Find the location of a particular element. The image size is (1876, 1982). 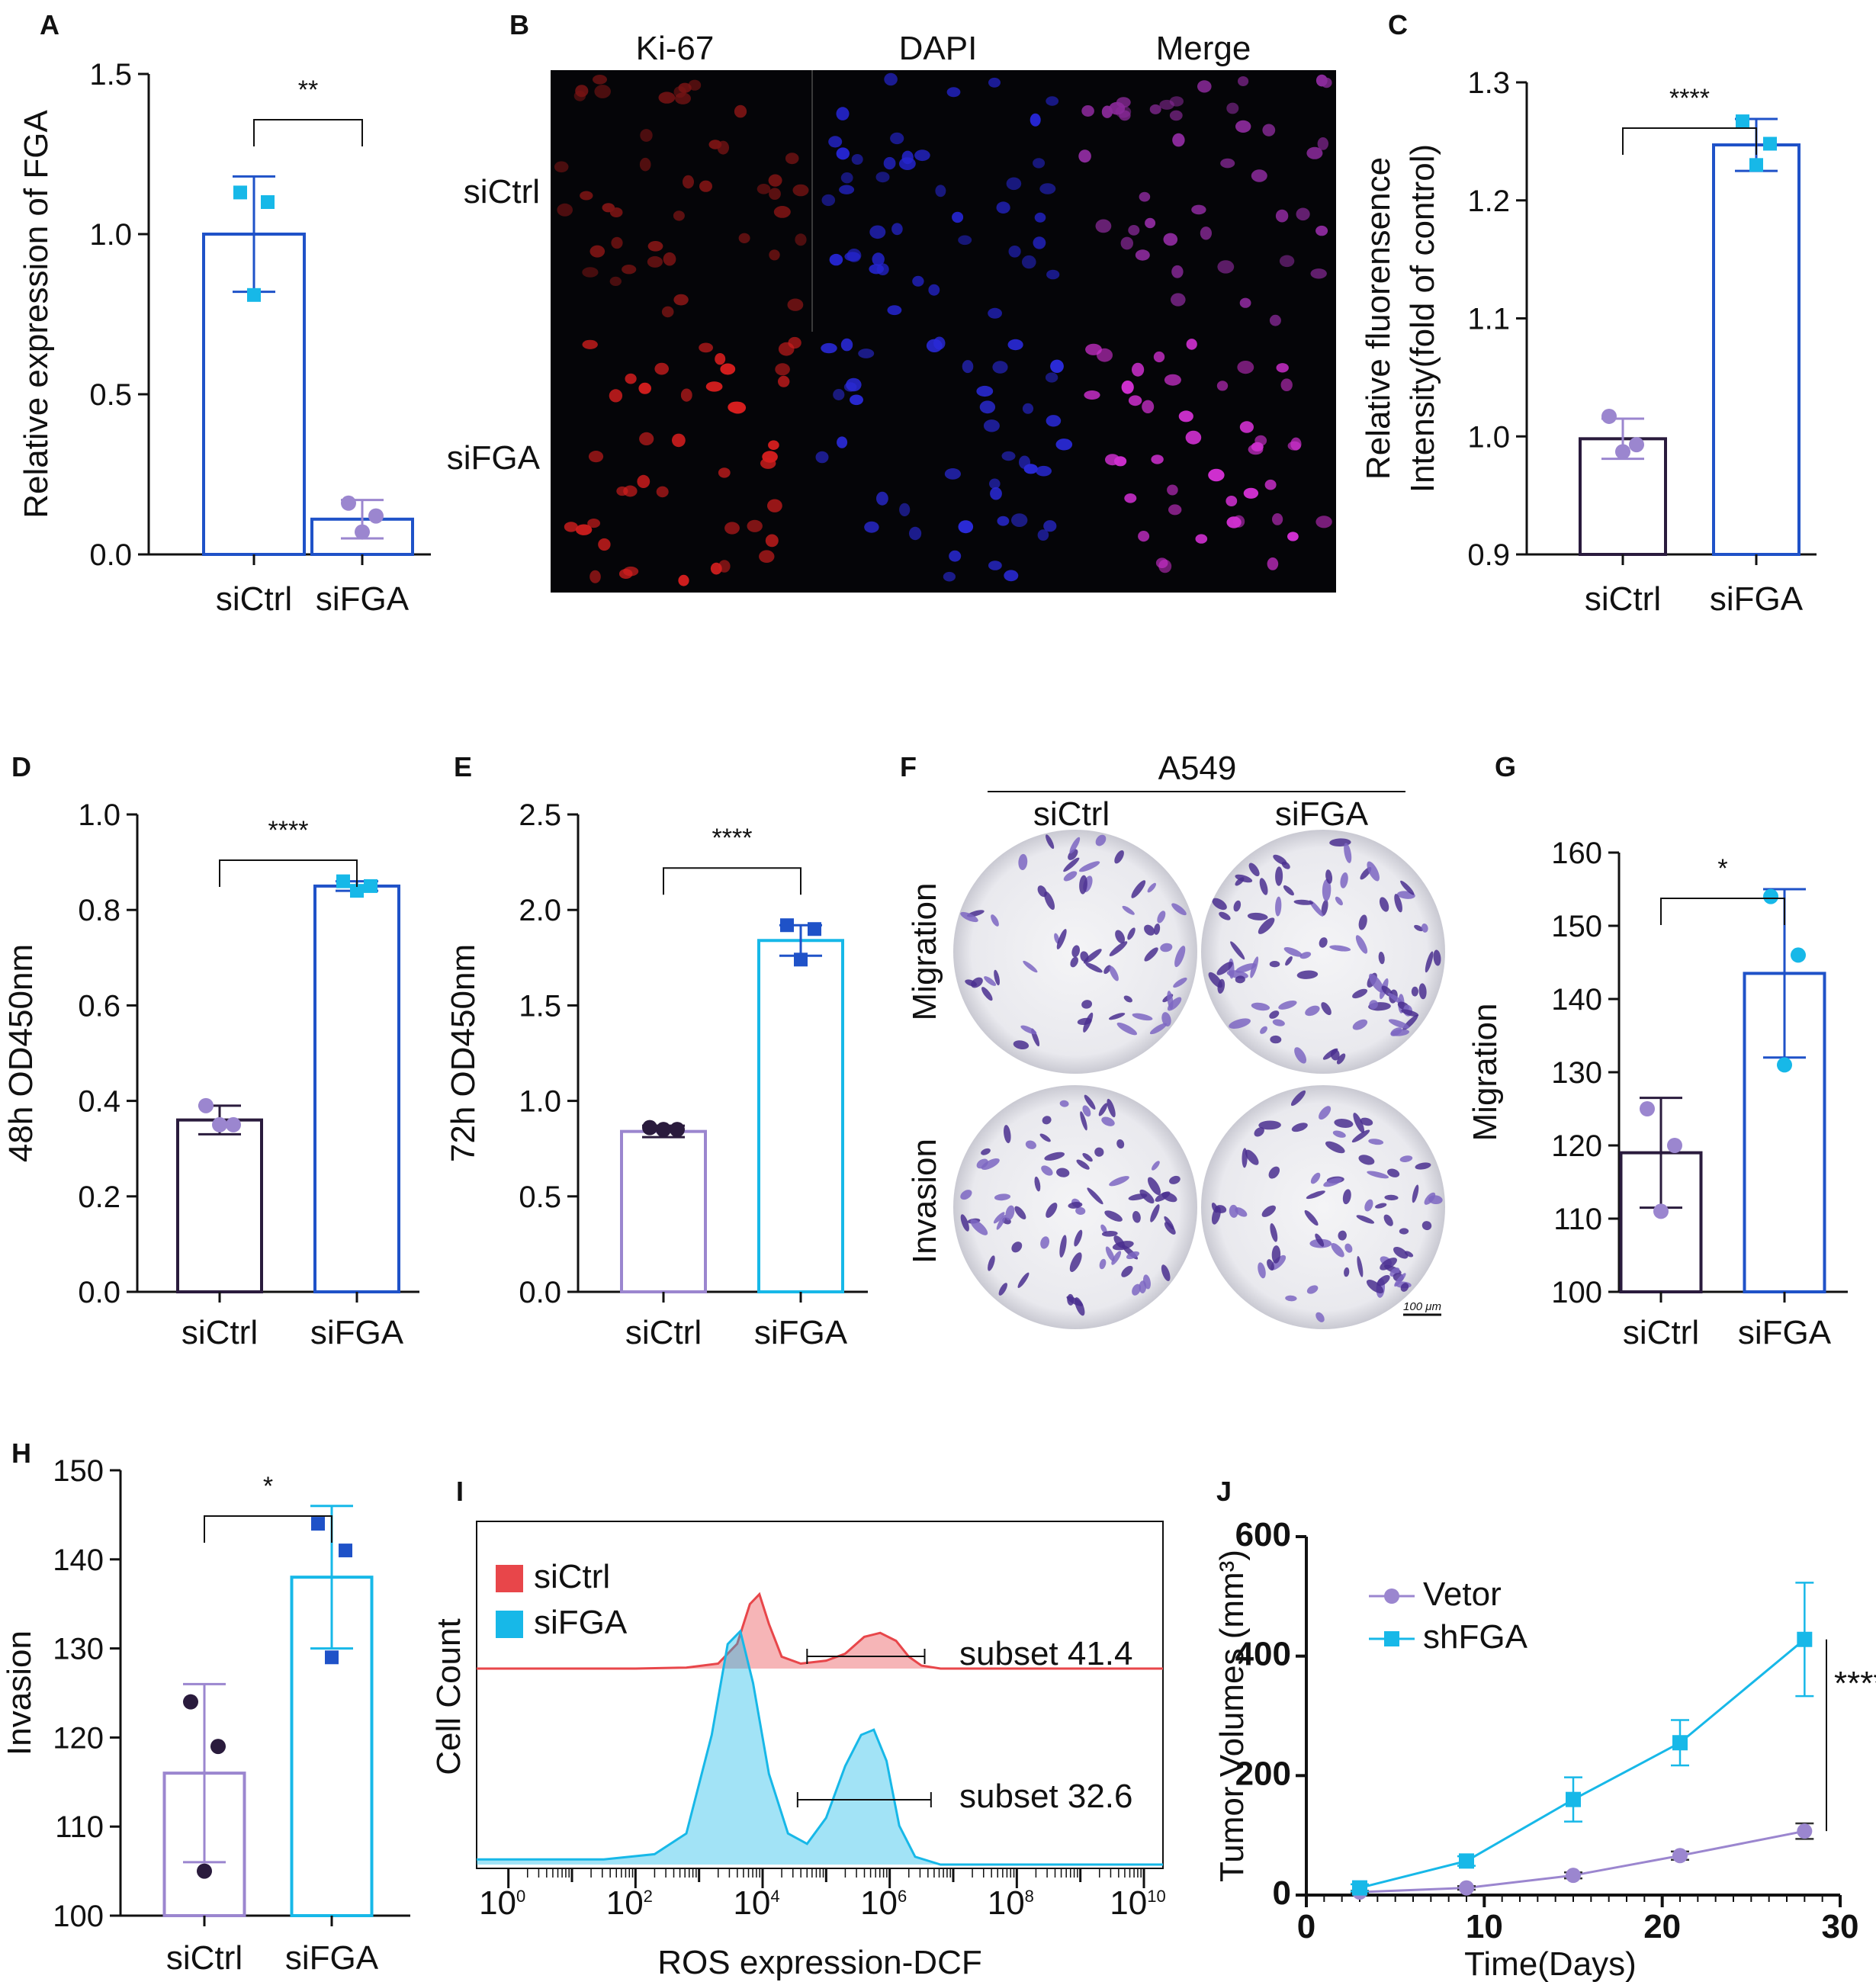

legend-marker is located at coordinates (1391, 1596).